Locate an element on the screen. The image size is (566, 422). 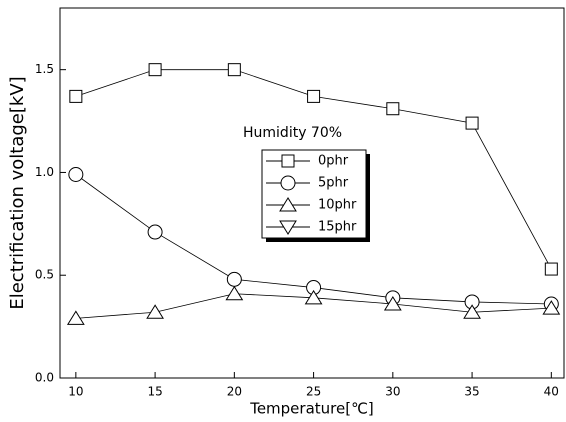
marker-triangle-down is located at coordinates (288, 227).